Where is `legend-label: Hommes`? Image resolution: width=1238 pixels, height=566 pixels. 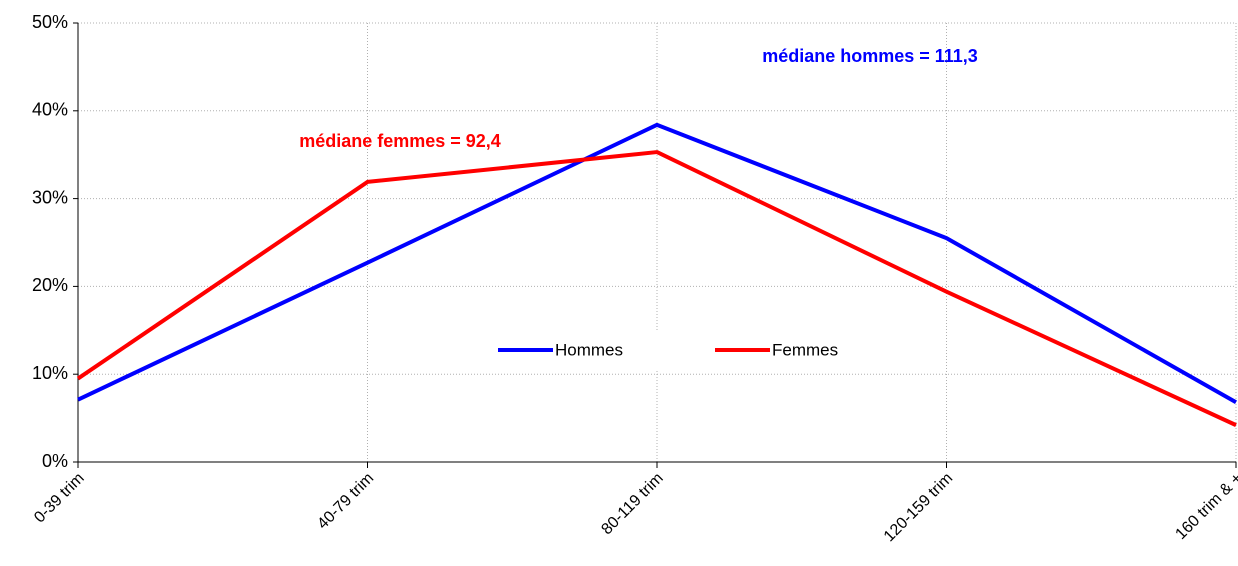 legend-label: Hommes is located at coordinates (589, 349).